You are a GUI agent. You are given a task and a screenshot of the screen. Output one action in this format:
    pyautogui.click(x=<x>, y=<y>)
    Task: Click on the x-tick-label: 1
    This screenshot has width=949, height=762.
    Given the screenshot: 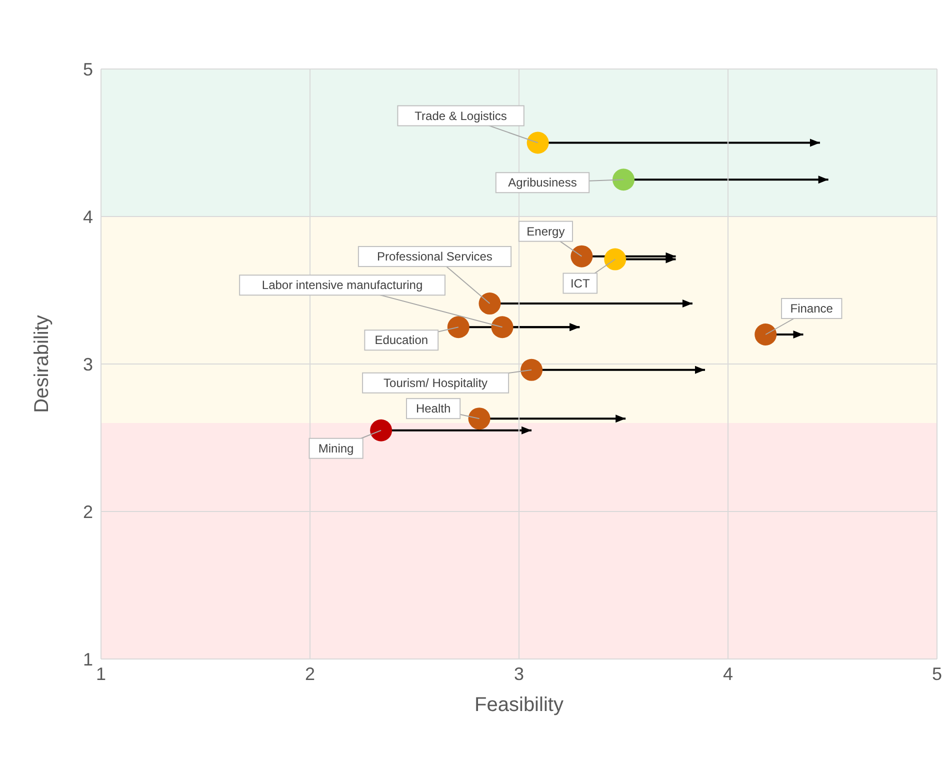 What is the action you would take?
    pyautogui.click(x=101, y=674)
    